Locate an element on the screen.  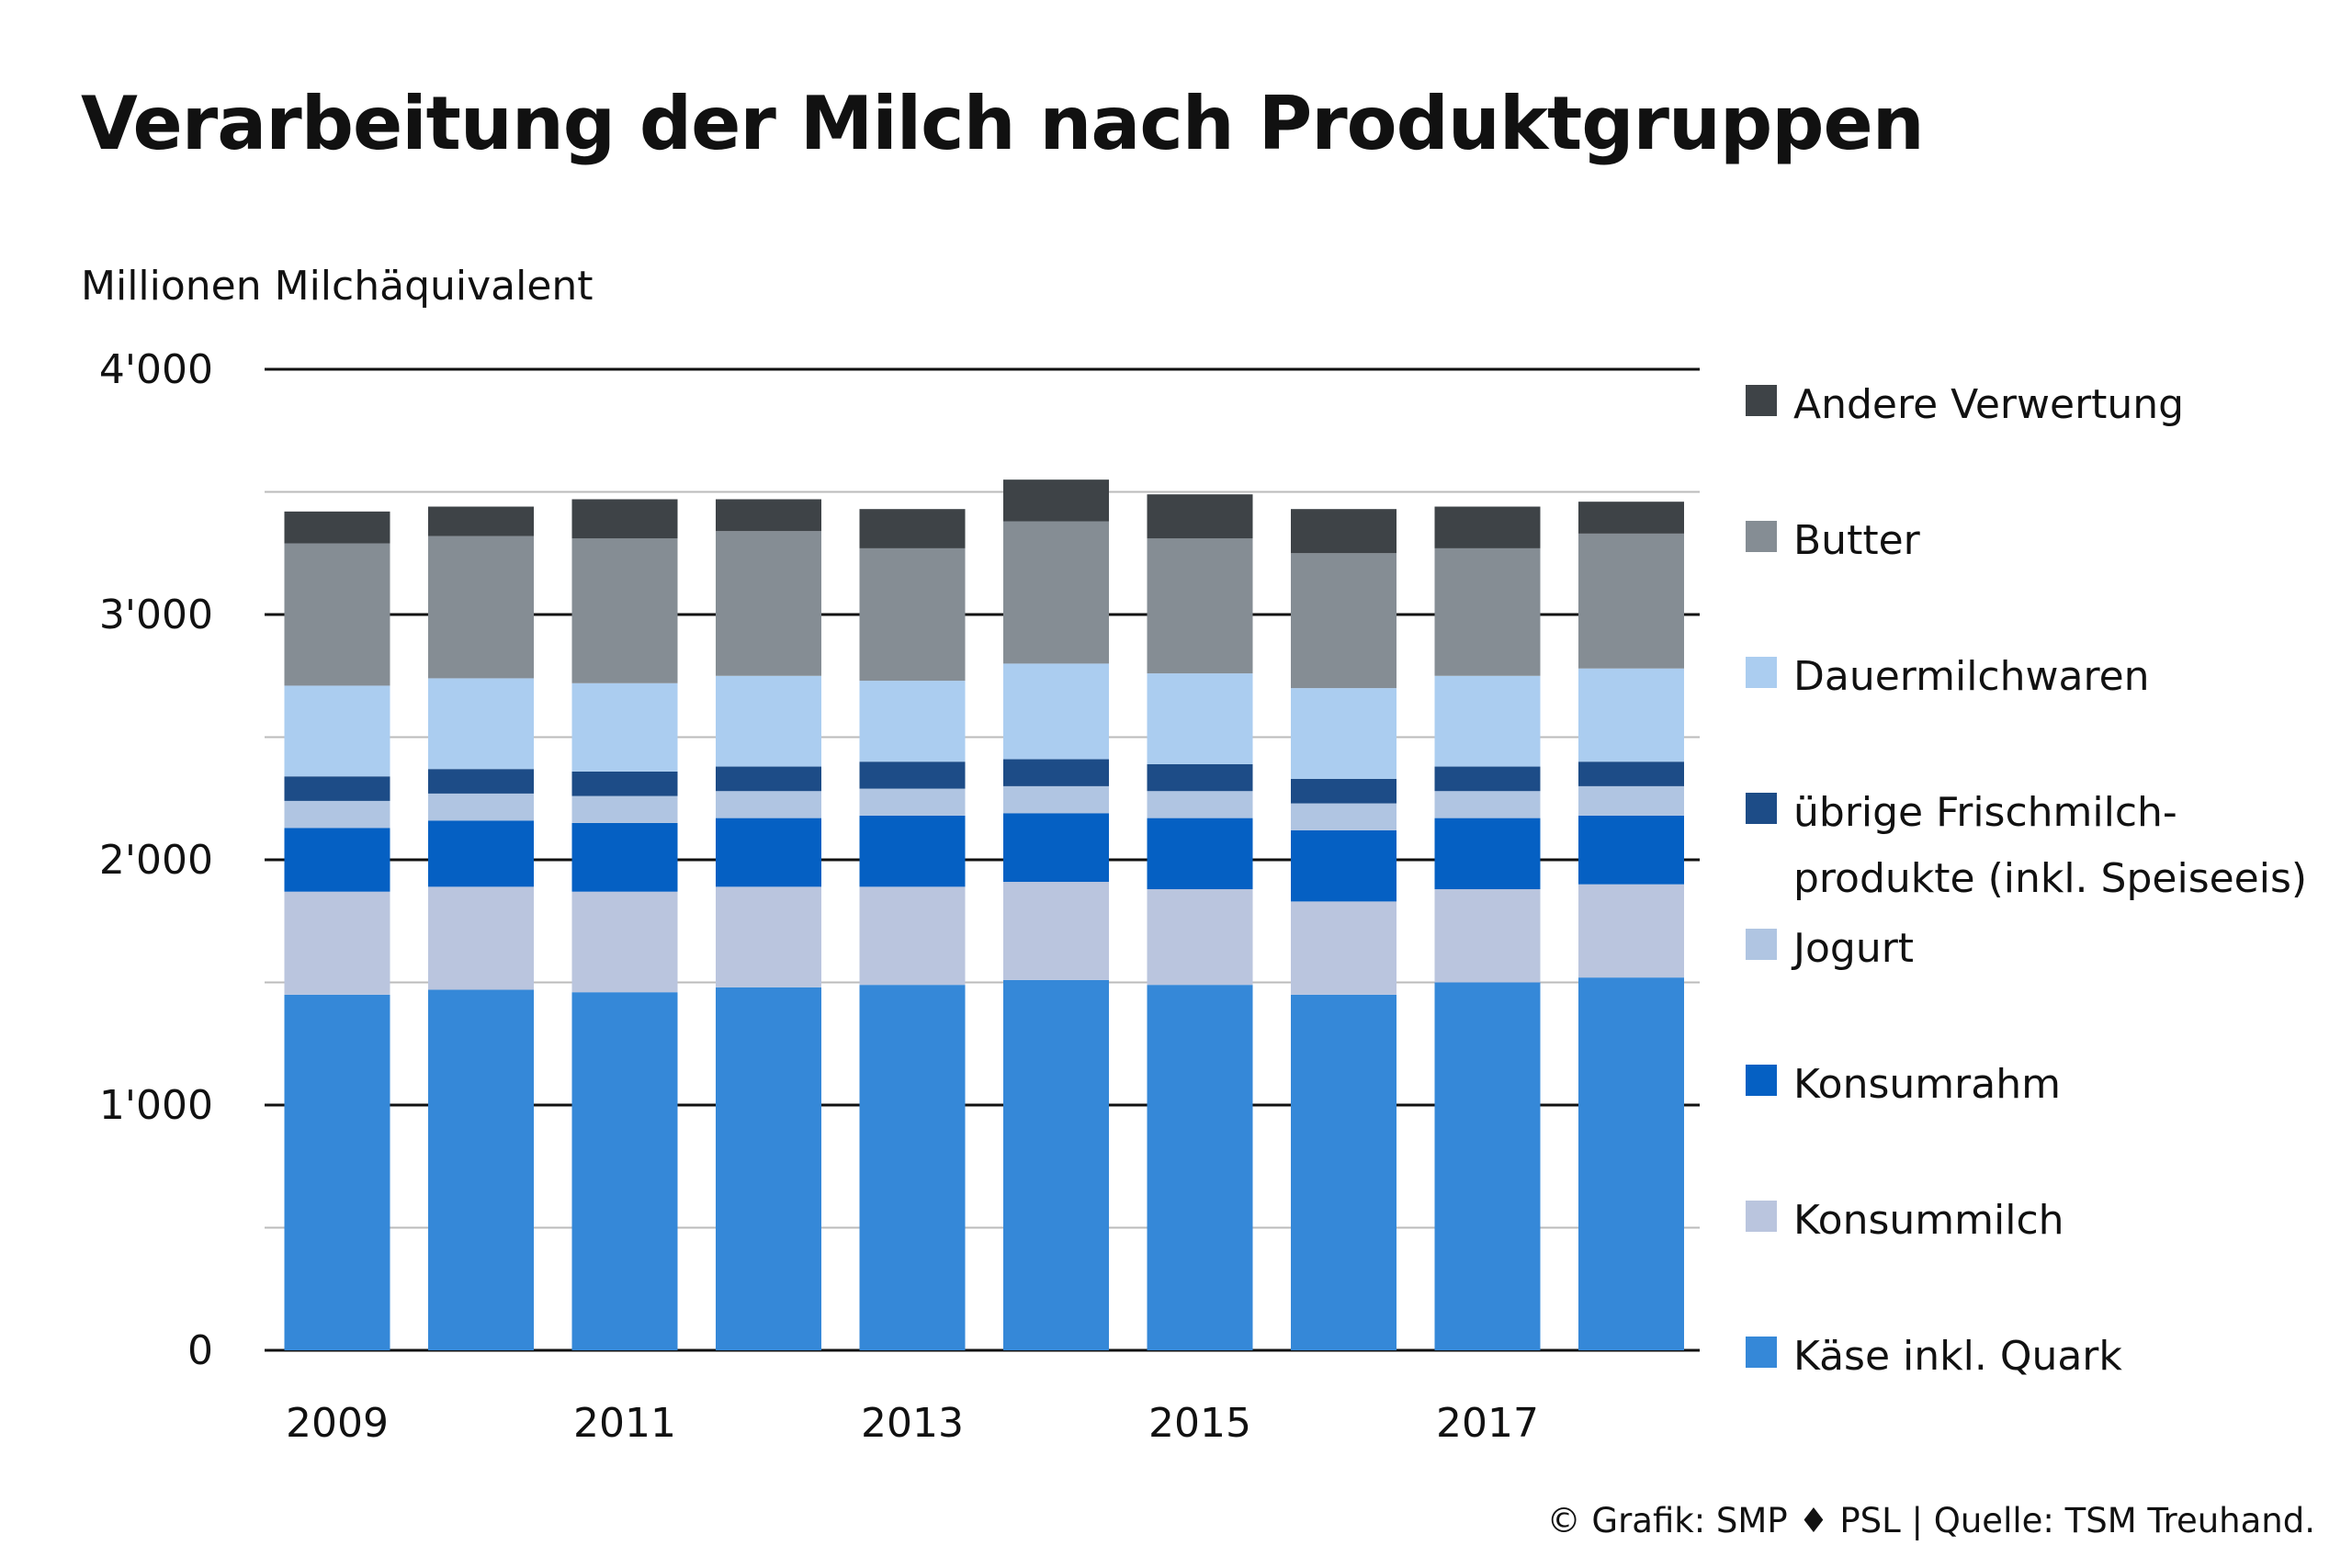
legend-label: Konsummilch is located at coordinates (1928, 1220).